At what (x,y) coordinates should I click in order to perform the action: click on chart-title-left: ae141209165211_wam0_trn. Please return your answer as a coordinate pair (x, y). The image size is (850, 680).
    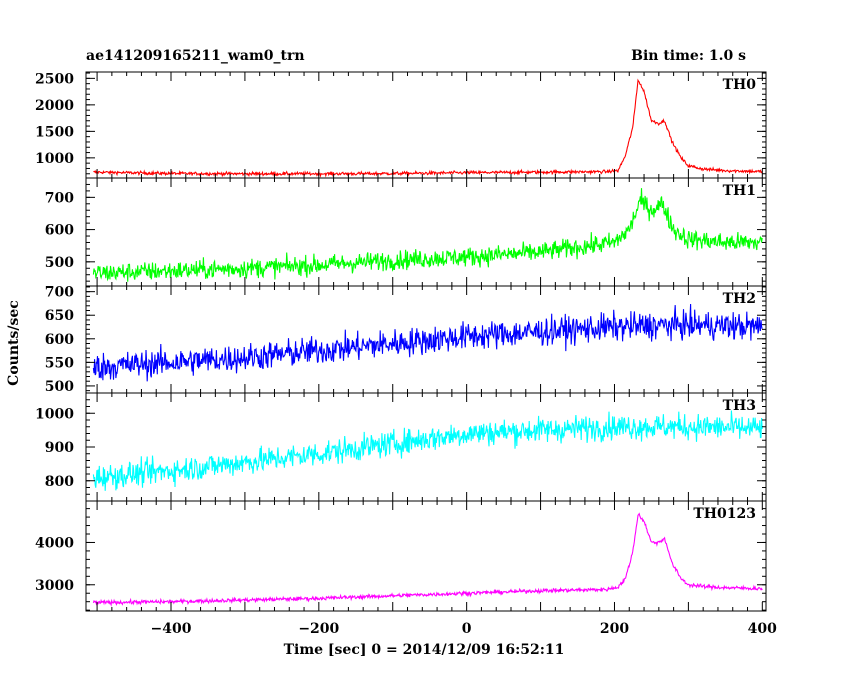
    Looking at the image, I should click on (195, 56).